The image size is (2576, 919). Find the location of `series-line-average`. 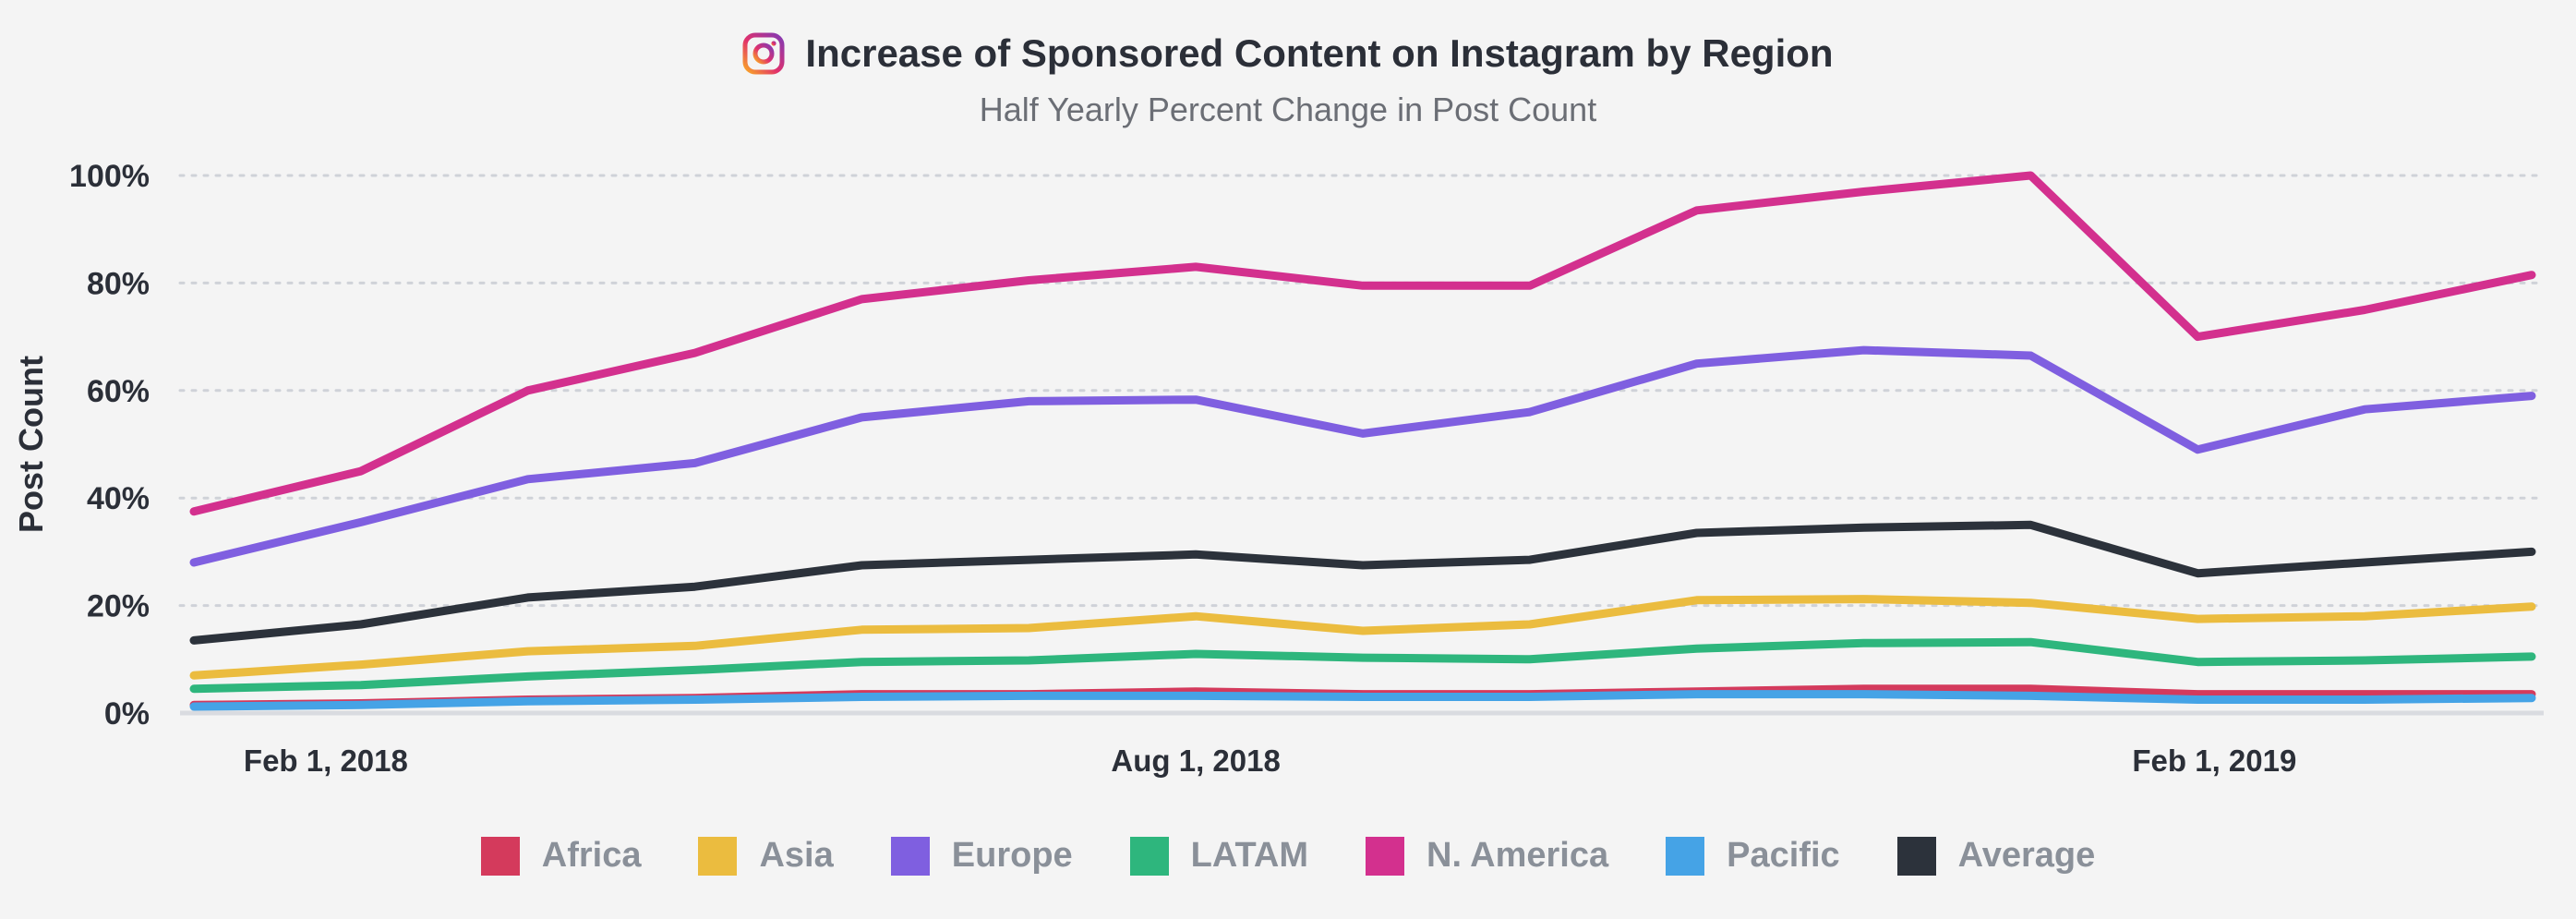

series-line-average is located at coordinates (1362, 582).